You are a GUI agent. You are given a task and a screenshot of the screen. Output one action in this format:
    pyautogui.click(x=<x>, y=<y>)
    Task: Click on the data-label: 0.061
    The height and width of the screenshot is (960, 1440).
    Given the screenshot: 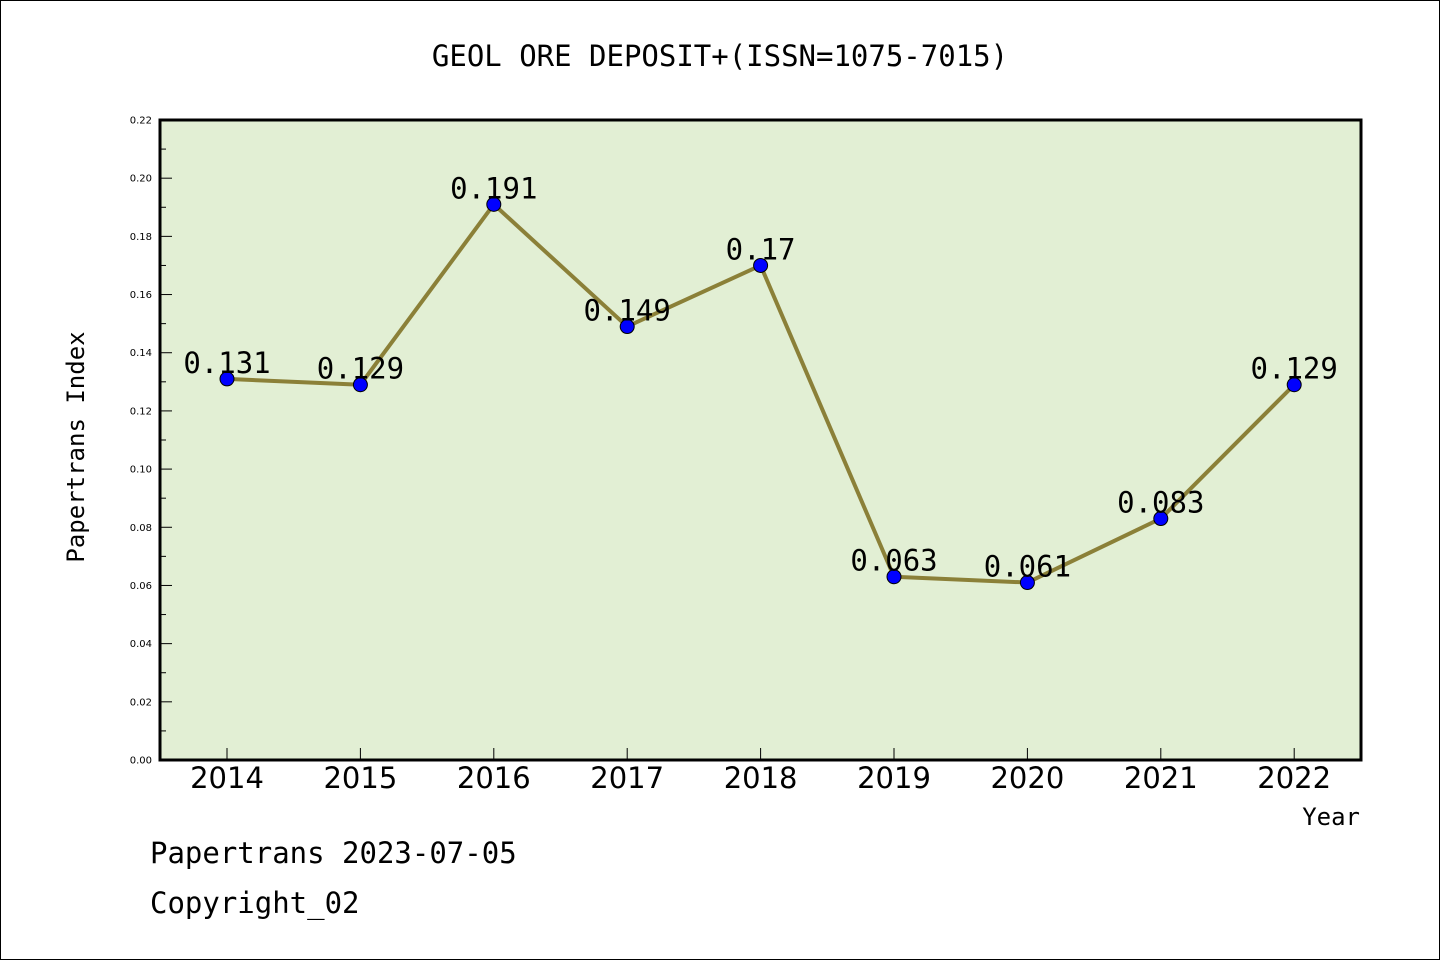 What is the action you would take?
    pyautogui.click(x=1027, y=567)
    